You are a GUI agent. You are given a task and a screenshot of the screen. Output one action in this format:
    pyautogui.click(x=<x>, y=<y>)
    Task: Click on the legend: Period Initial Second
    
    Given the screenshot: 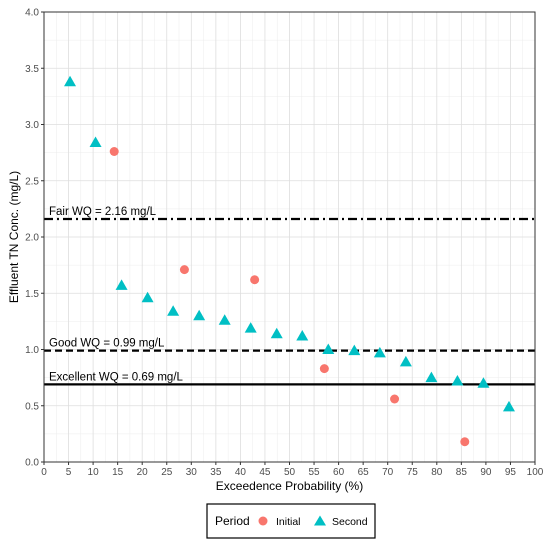 What is the action you would take?
    pyautogui.click(x=291, y=521)
    